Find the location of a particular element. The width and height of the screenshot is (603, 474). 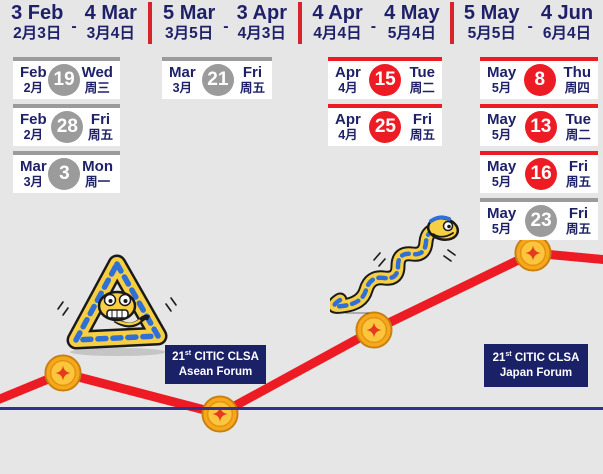

day-number: 21 is located at coordinates (218, 79).